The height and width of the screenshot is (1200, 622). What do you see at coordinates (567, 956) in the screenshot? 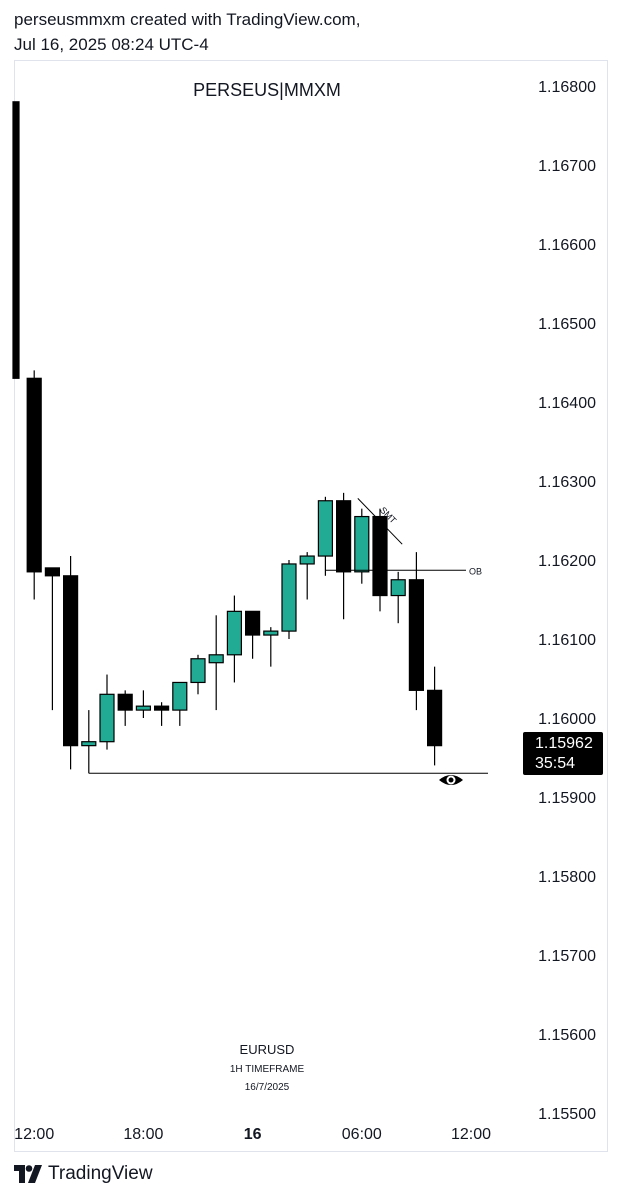
I see `y-tick-label: 1.15700` at bounding box center [567, 956].